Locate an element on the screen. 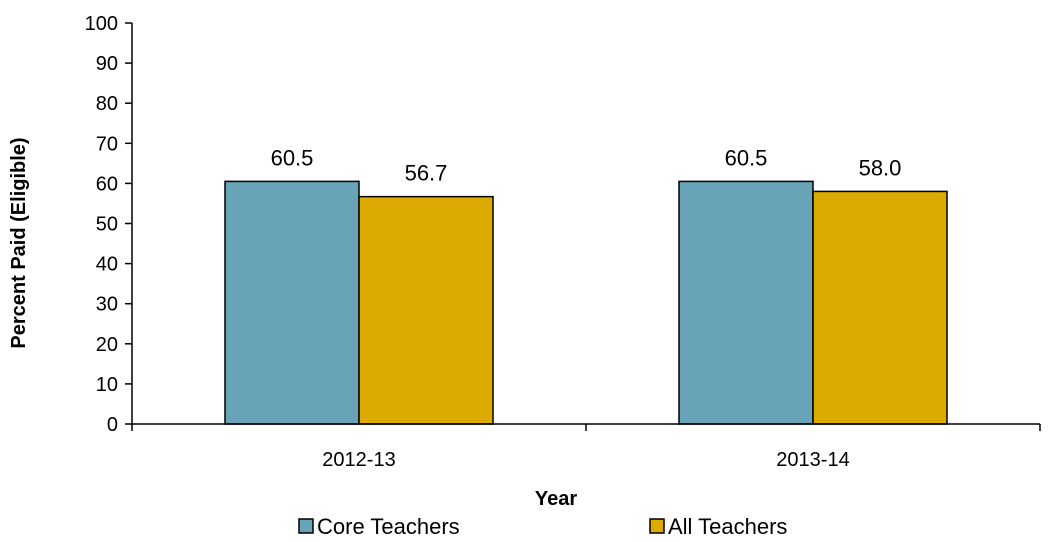 The width and height of the screenshot is (1062, 542). x-tick-label: 2013-14 is located at coordinates (812, 460).